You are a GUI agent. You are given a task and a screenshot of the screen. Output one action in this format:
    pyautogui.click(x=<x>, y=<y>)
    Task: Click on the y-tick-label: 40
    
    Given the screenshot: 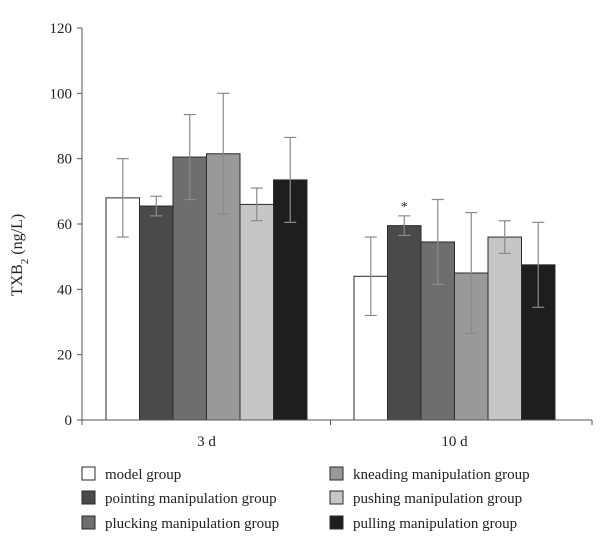 What is the action you would take?
    pyautogui.click(x=64, y=290)
    